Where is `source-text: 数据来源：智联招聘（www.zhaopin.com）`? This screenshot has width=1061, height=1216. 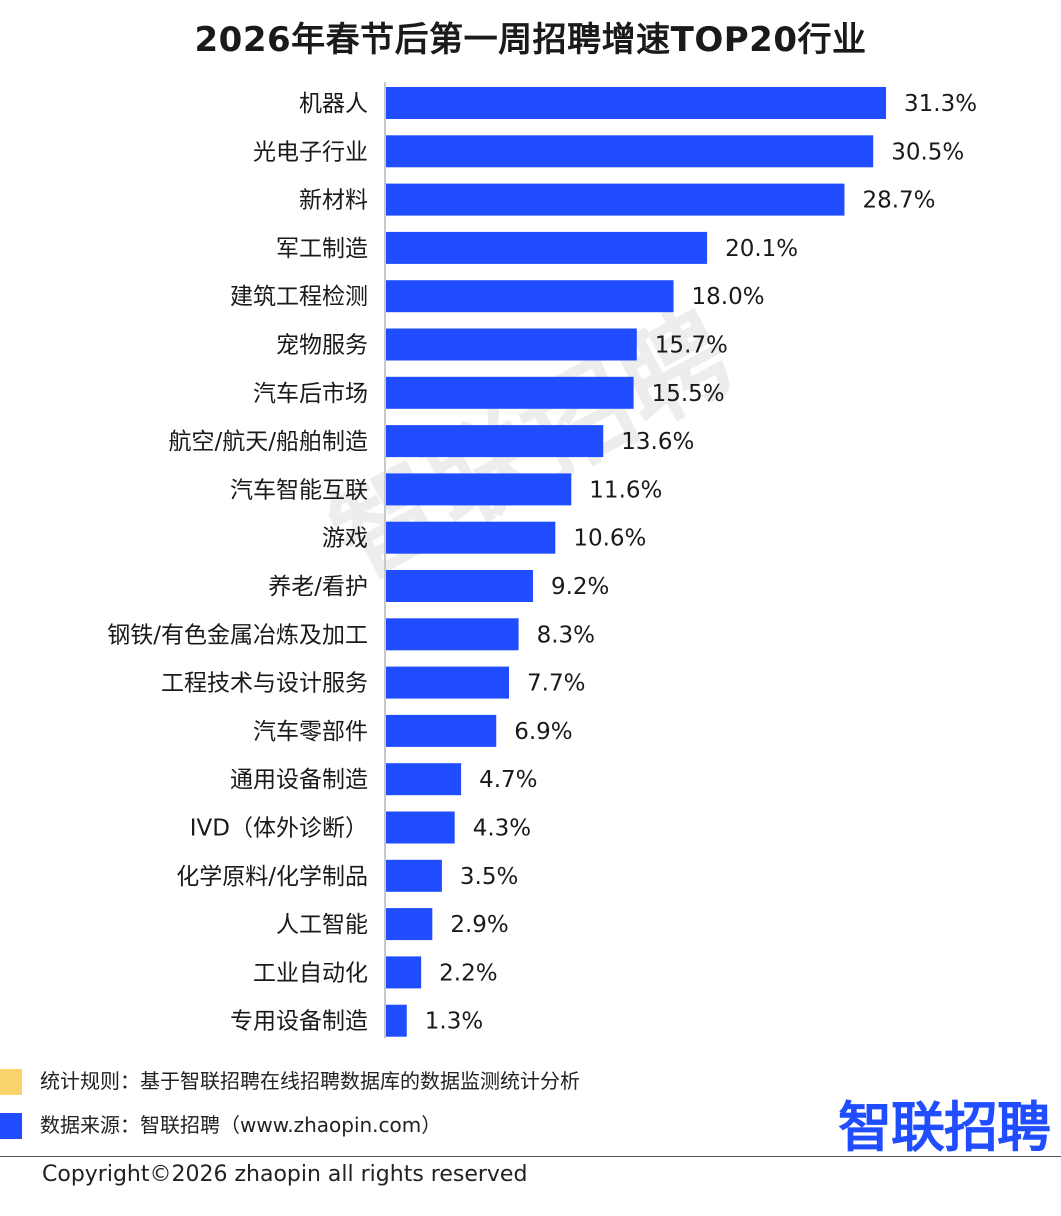
source-text: 数据来源：智联招聘（www.zhaopin.com） is located at coordinates (241, 1125).